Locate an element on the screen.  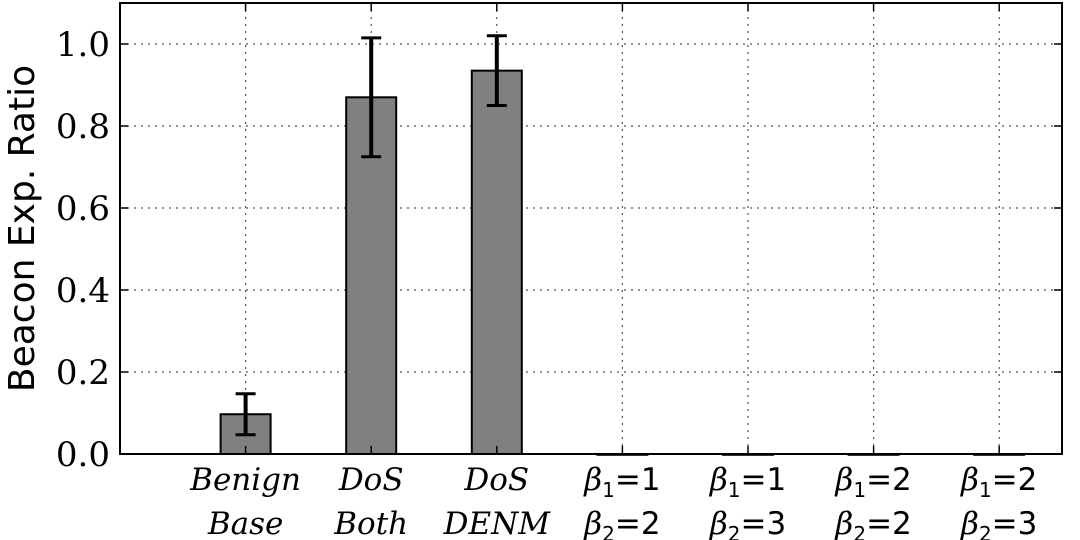
y-tick-label: 0.4 is located at coordinates (83, 291).